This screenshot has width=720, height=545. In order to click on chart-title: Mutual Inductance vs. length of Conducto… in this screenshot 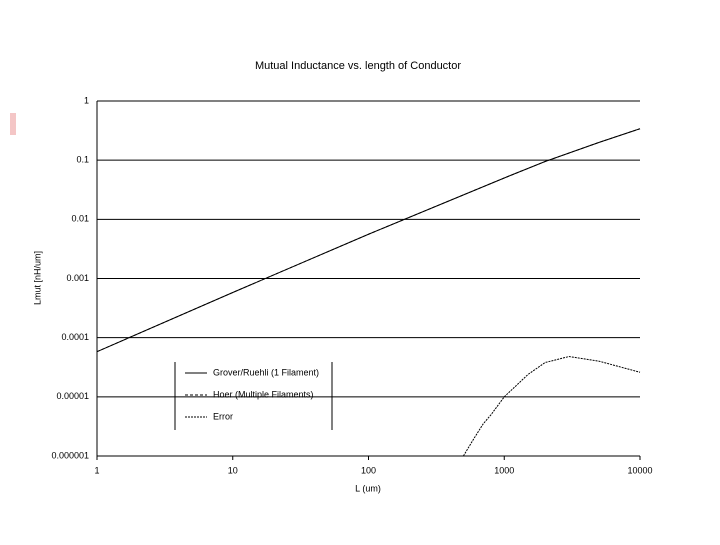, I will do `click(358, 66)`.